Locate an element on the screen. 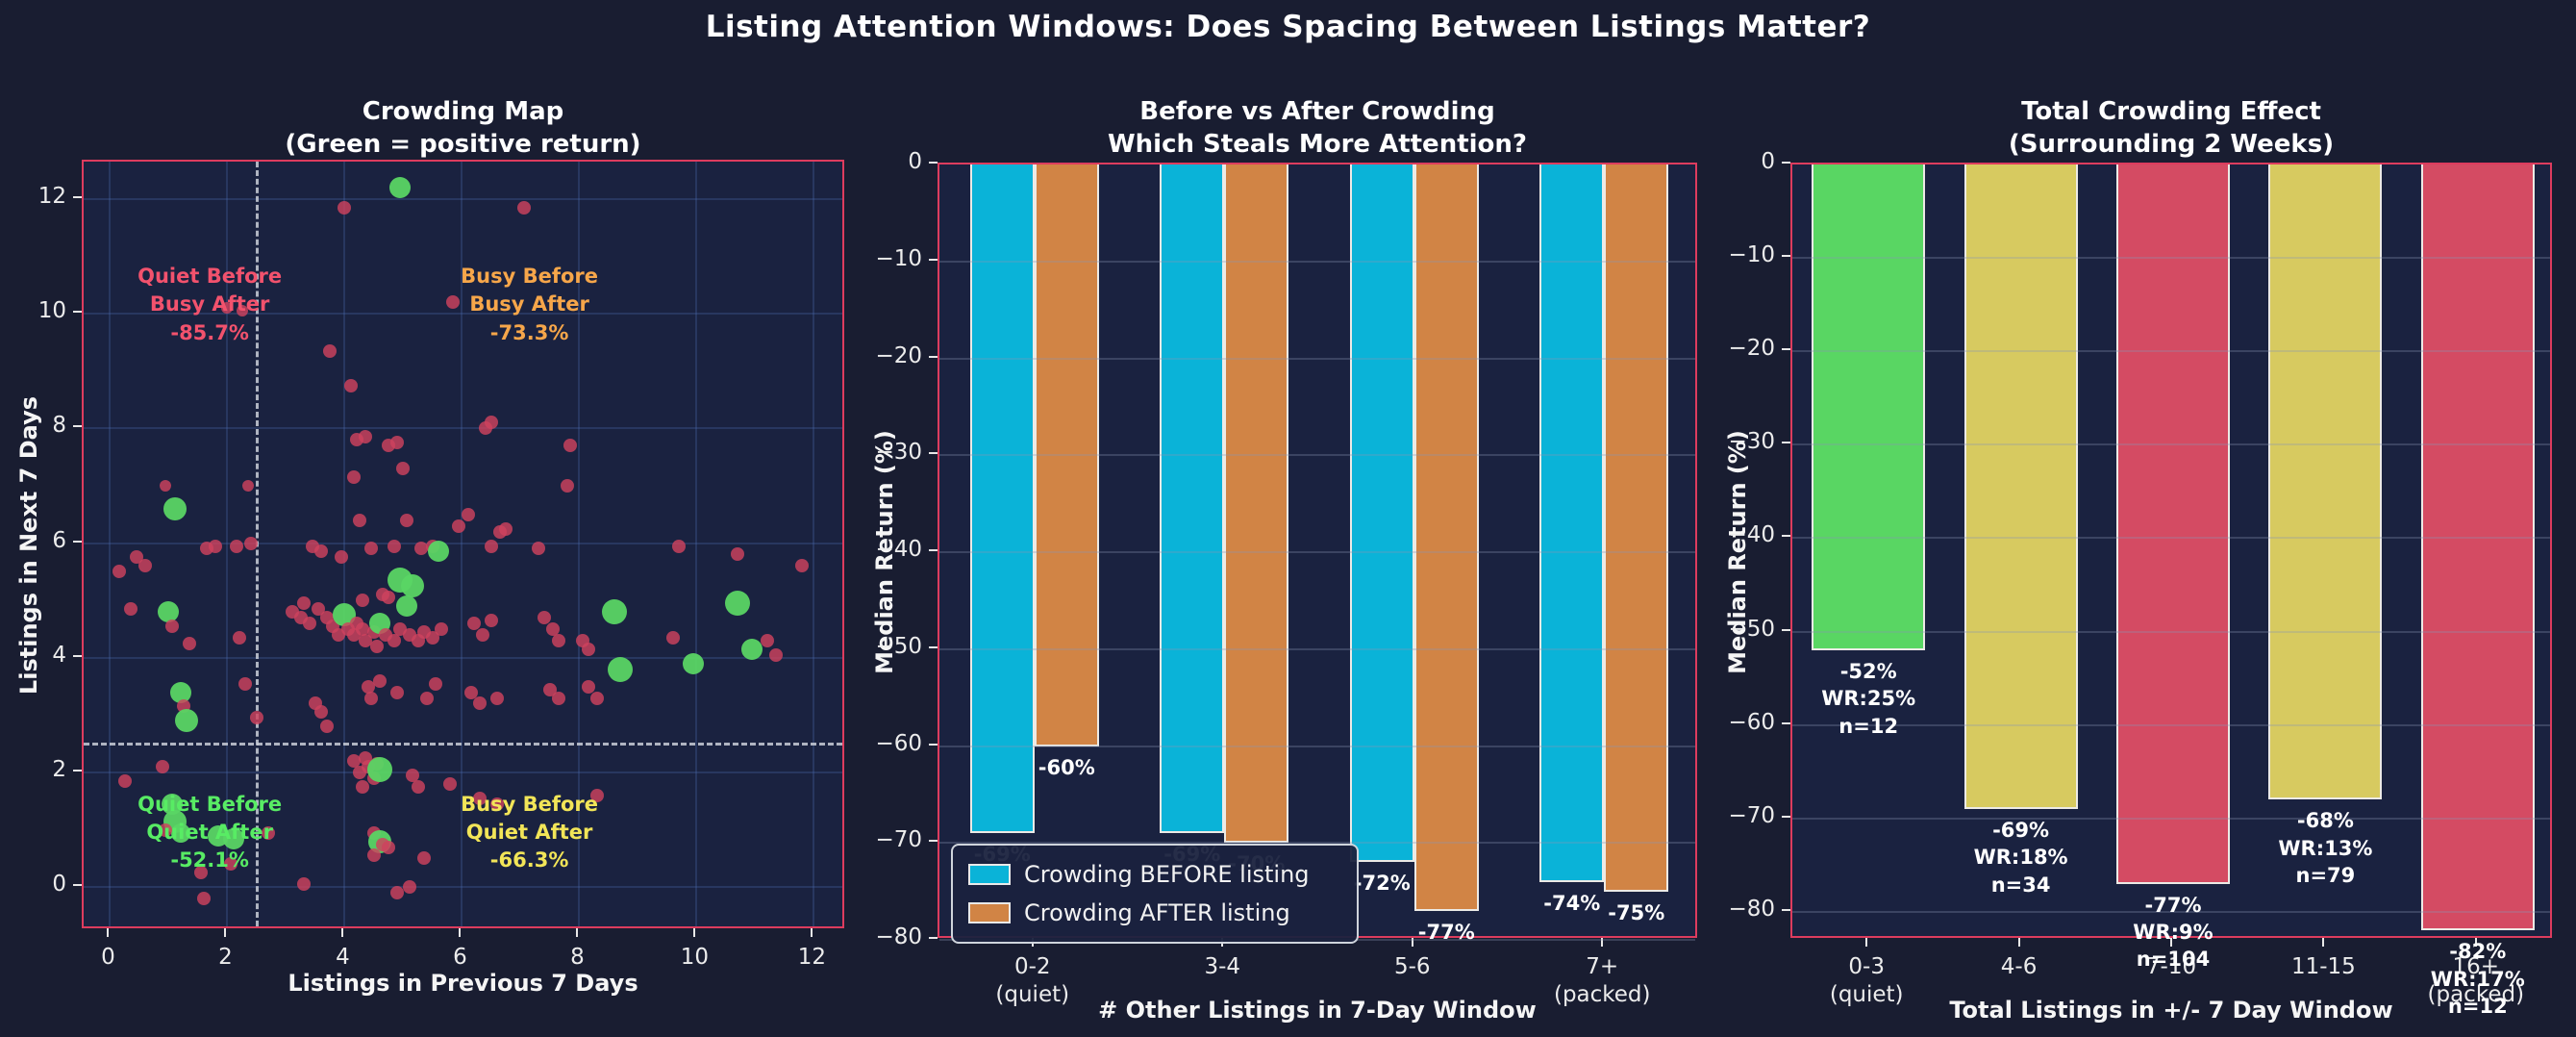 Image resolution: width=2576 pixels, height=1037 pixels. scatter-title-line2: (Green = positive return) is located at coordinates (463, 144).